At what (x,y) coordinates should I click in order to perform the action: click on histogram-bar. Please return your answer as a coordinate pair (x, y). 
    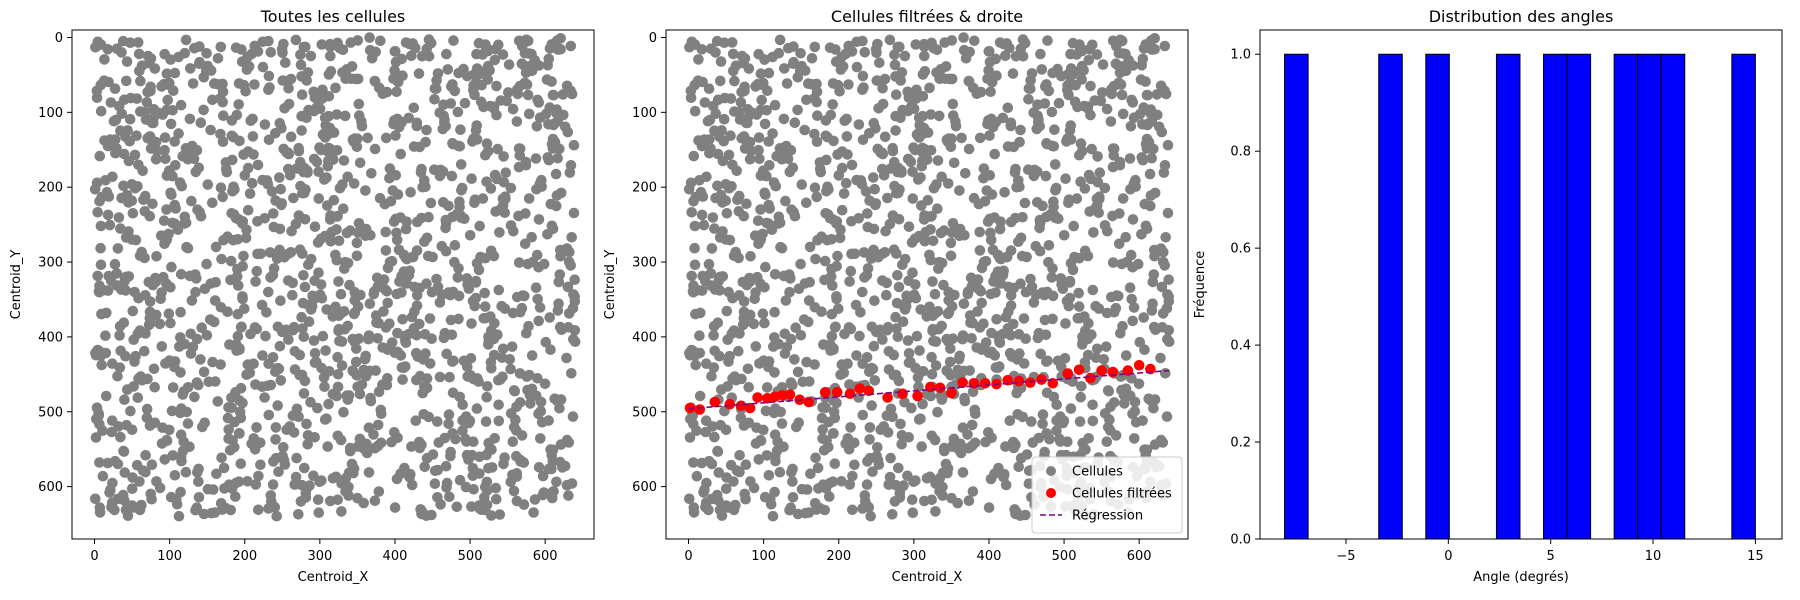
    Looking at the image, I should click on (1579, 296).